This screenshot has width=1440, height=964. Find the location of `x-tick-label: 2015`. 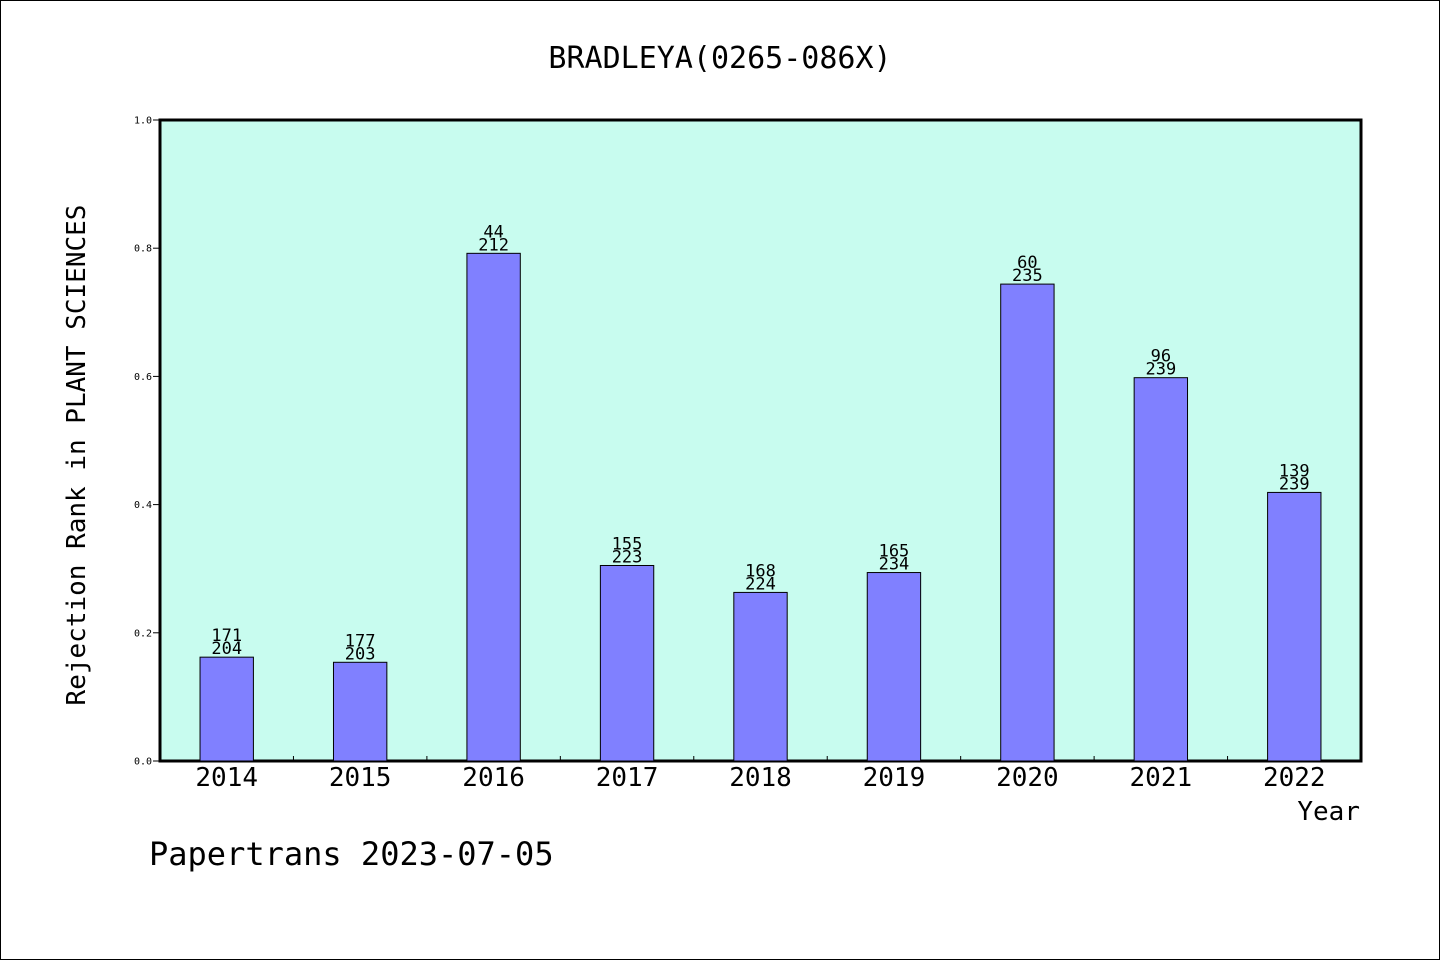

x-tick-label: 2015 is located at coordinates (360, 778).